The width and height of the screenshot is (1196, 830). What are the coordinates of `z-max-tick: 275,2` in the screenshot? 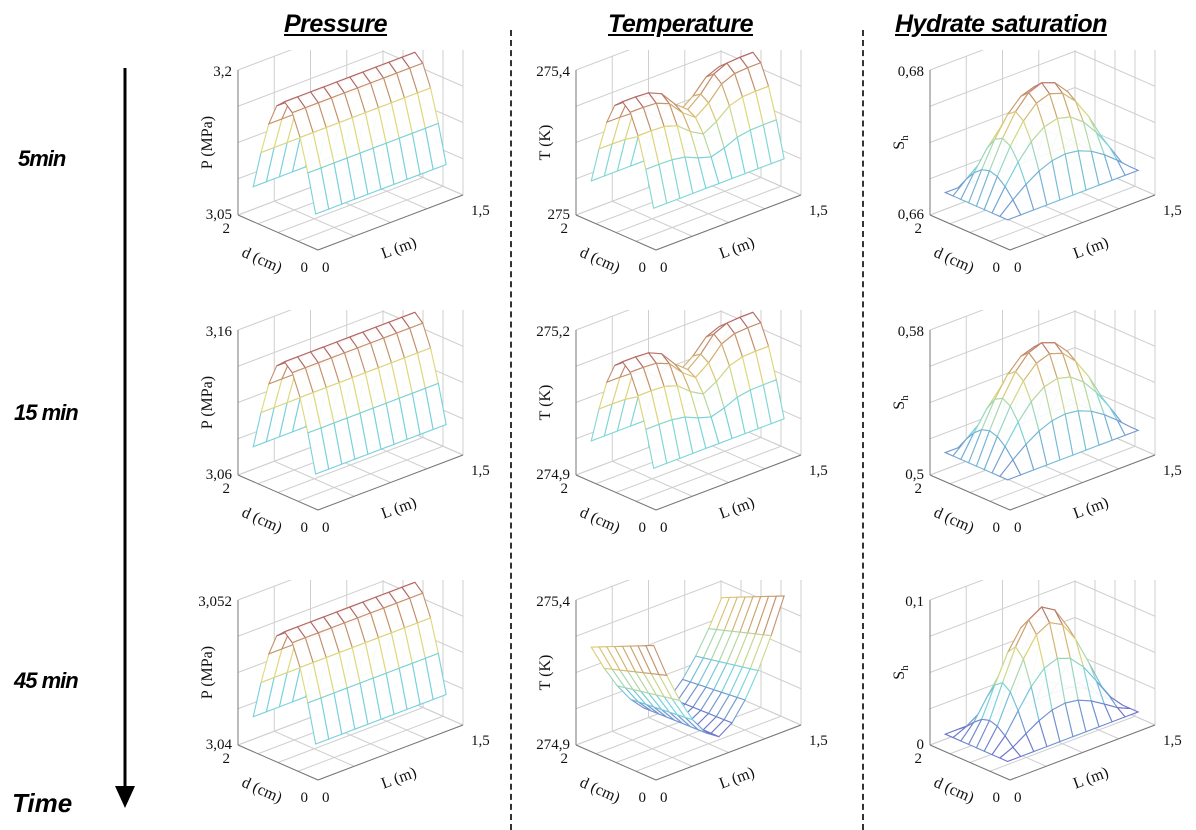 It's located at (553, 332).